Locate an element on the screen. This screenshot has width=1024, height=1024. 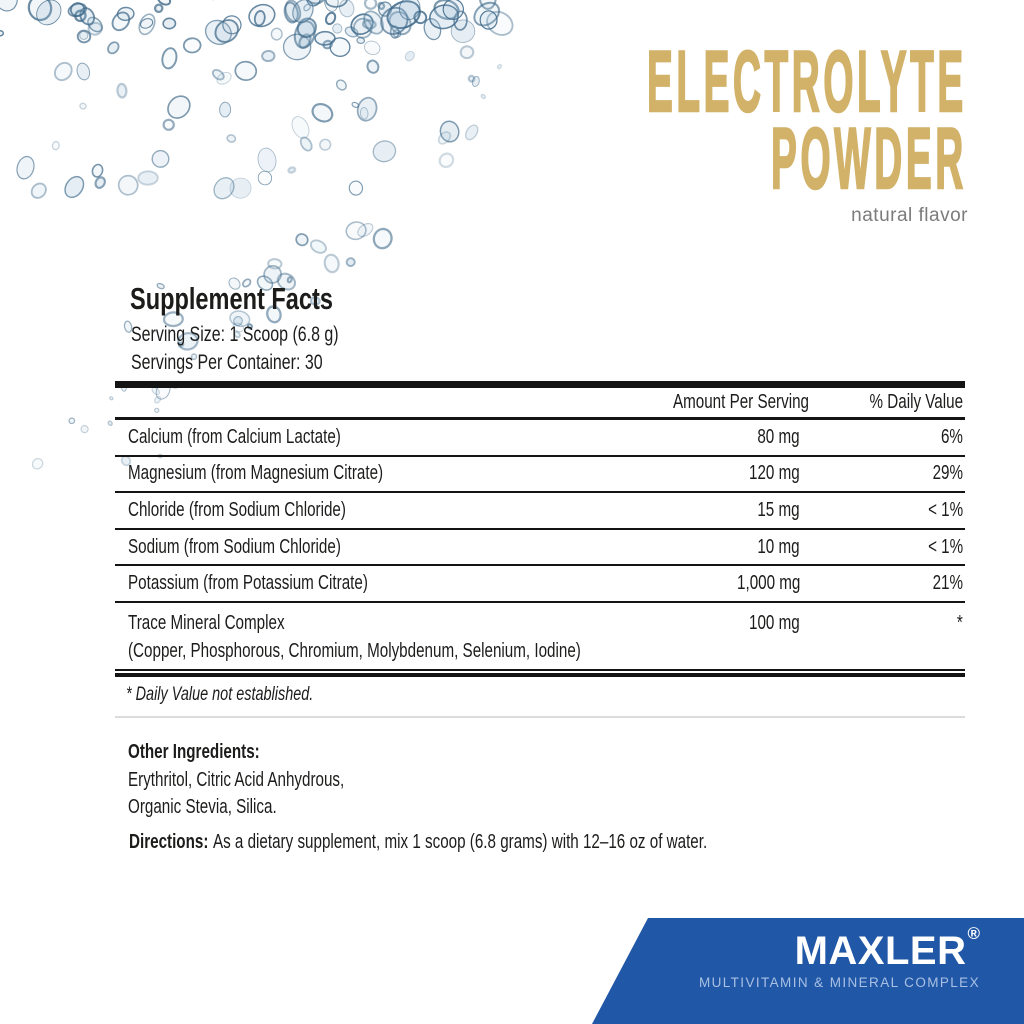
table-header-row: Amount Per Serving % Daily Value is located at coordinates (540, 404).